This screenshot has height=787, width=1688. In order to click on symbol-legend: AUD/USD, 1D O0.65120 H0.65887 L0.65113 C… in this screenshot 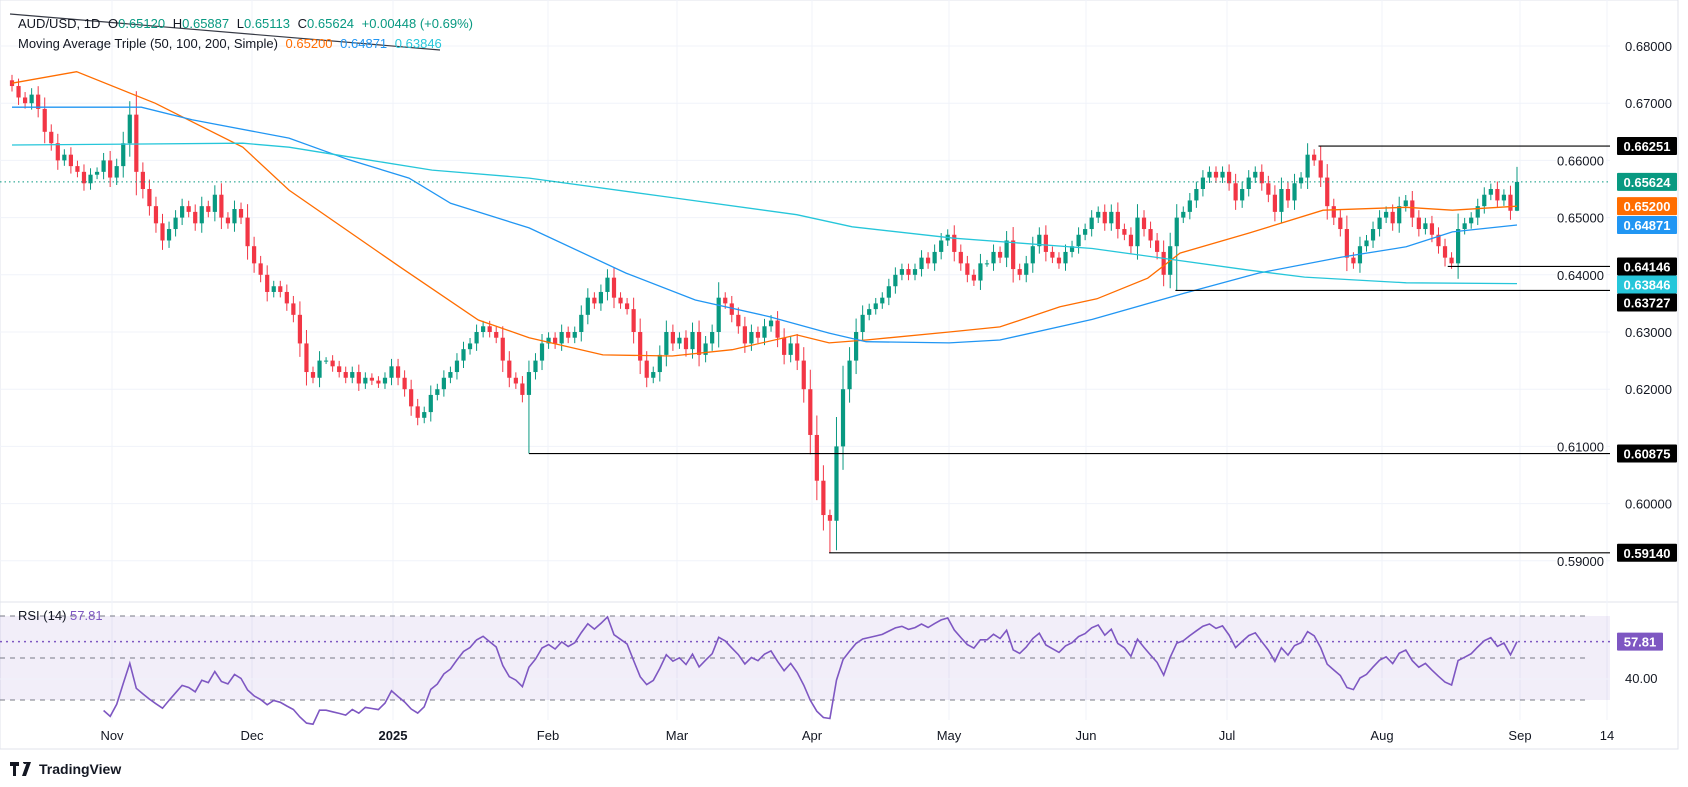, I will do `click(247, 23)`.